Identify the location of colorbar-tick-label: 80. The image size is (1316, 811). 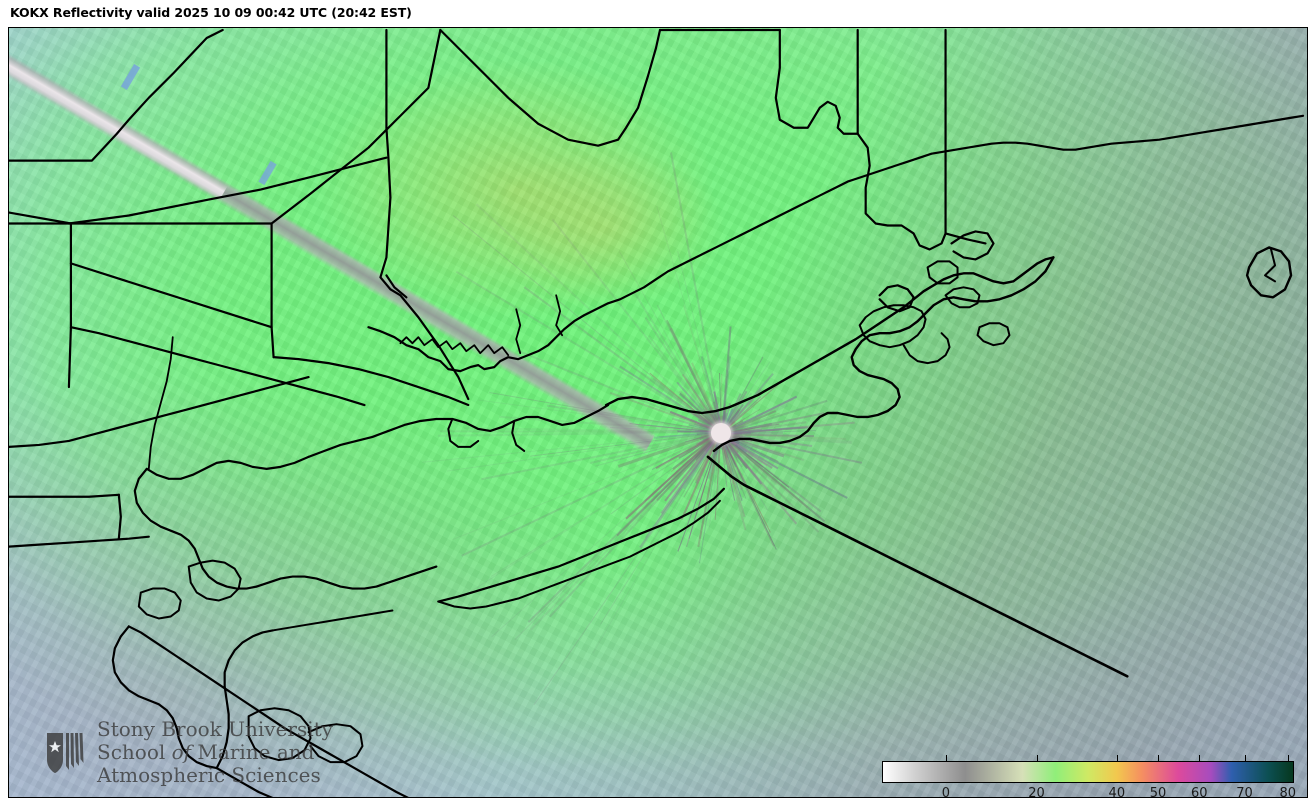
(1288, 792).